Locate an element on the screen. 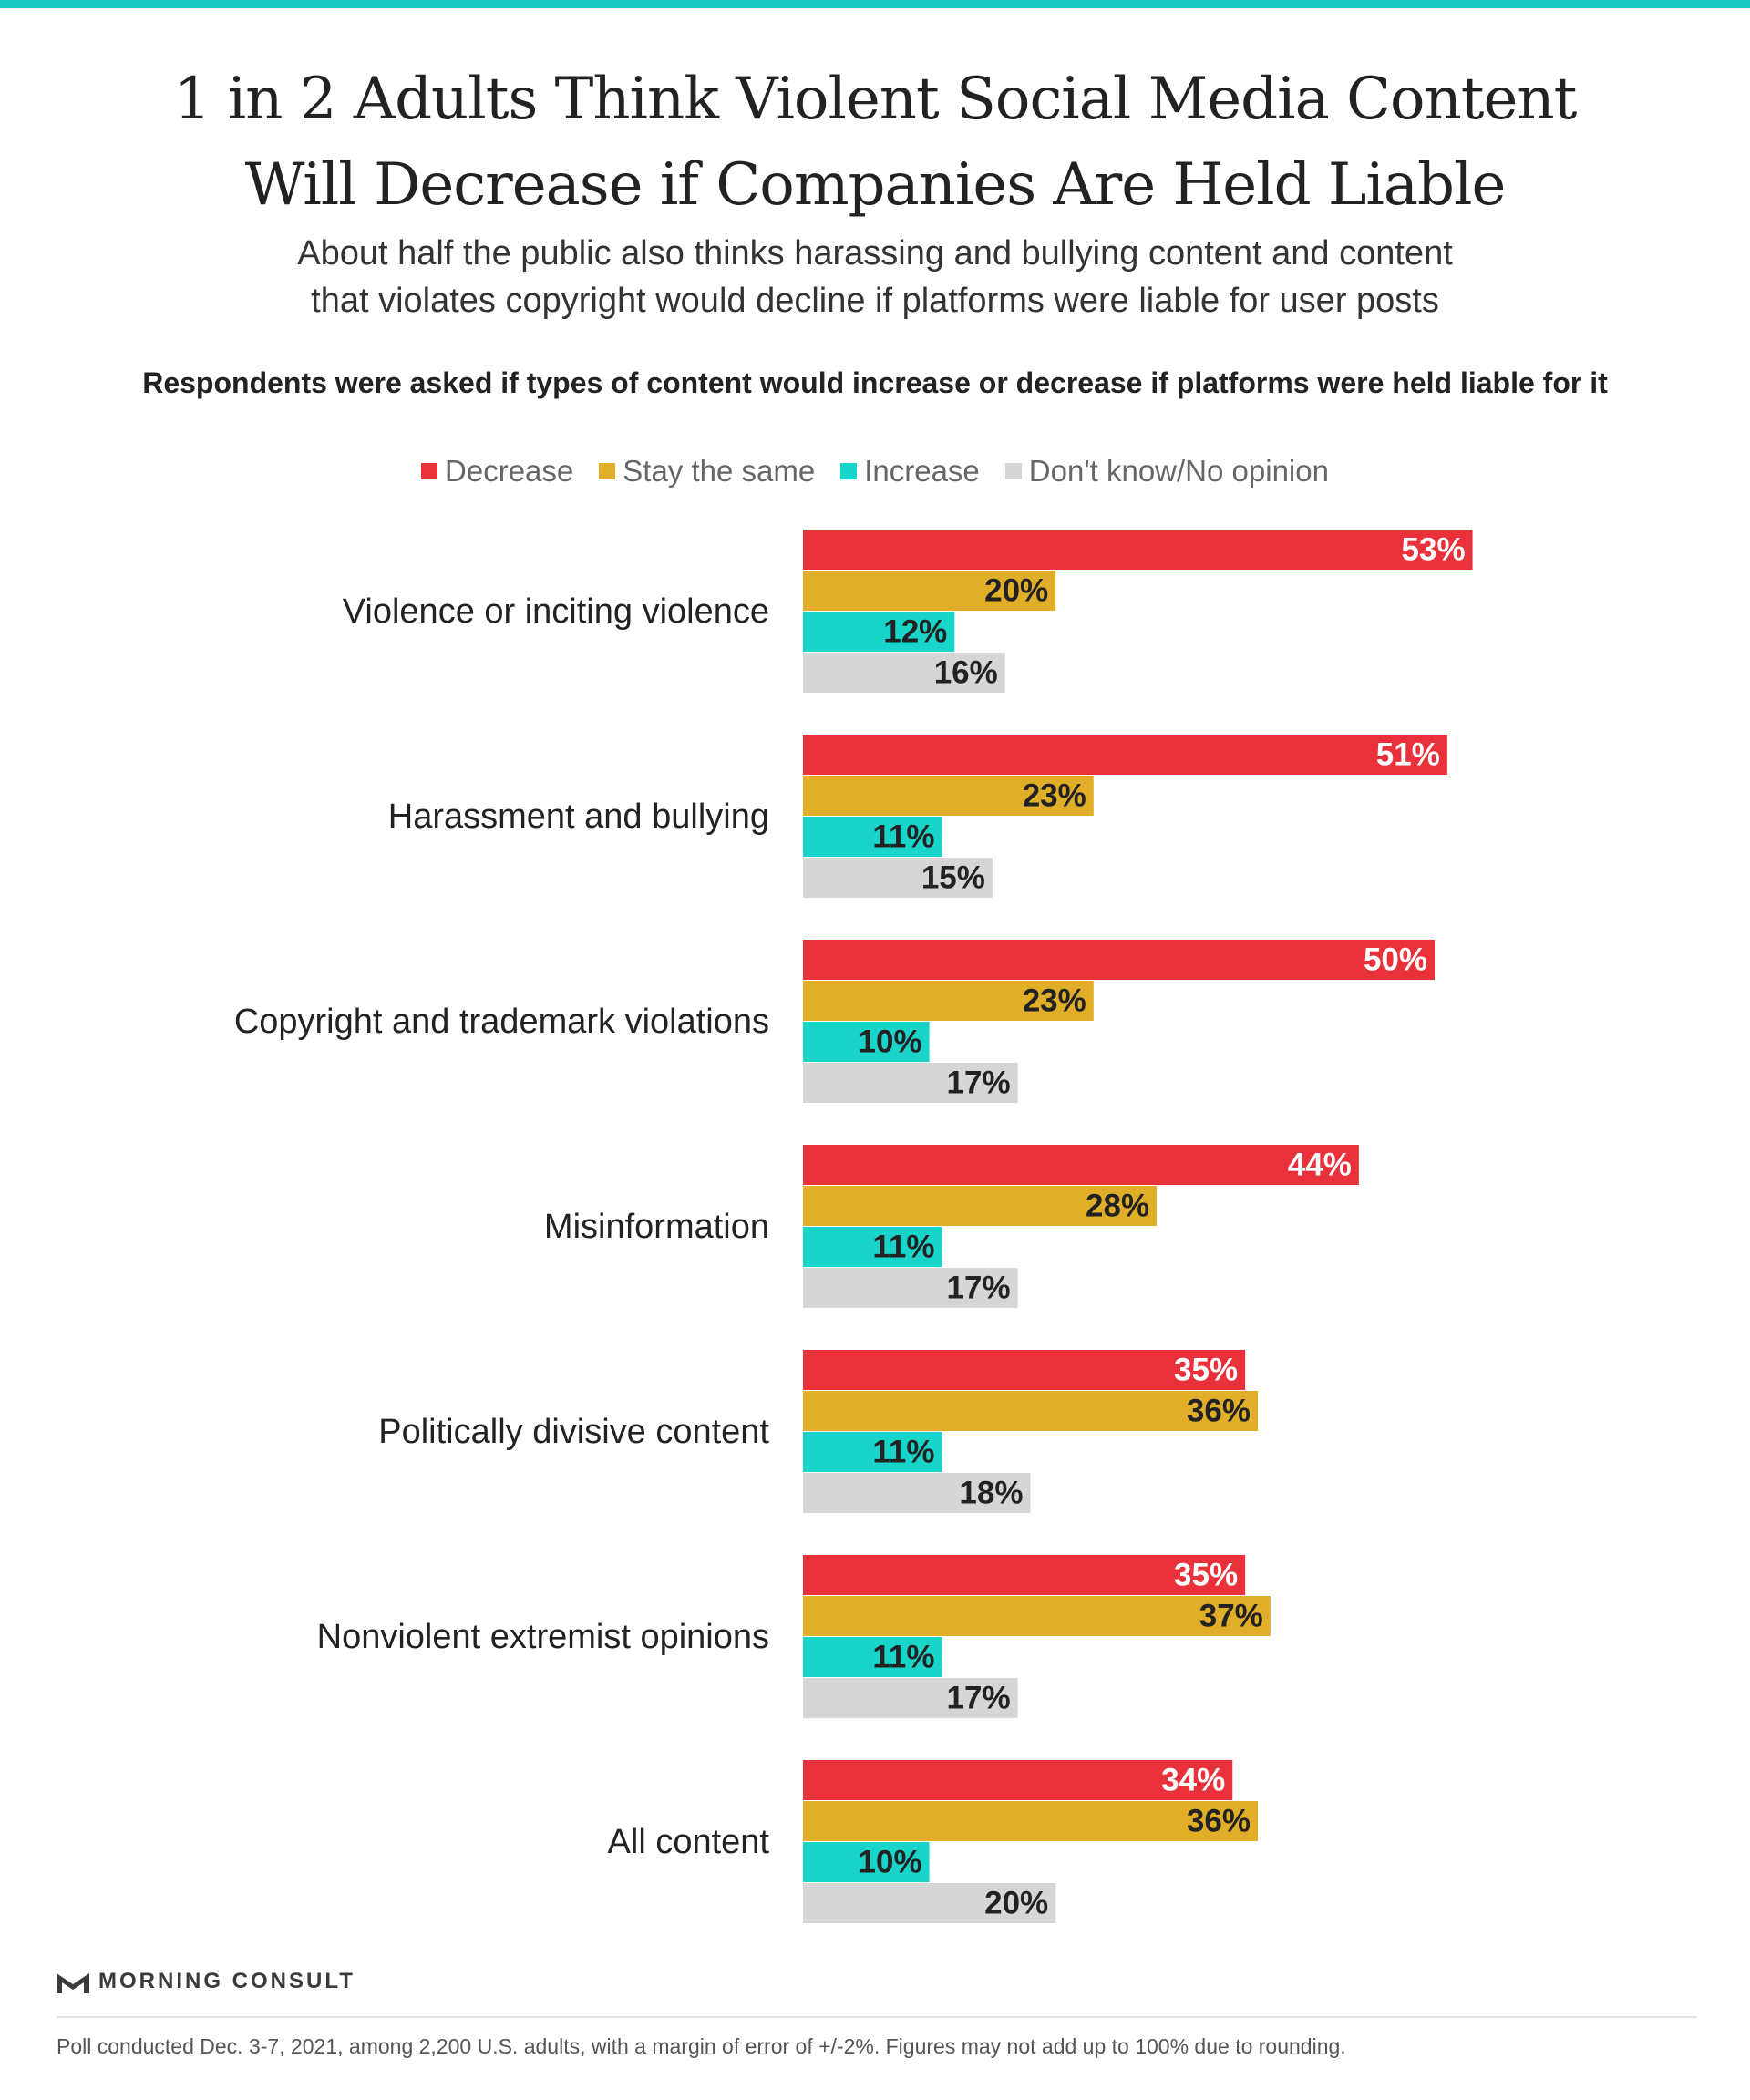  bar-increase-harassment-and-bullying is located at coordinates (872, 837).